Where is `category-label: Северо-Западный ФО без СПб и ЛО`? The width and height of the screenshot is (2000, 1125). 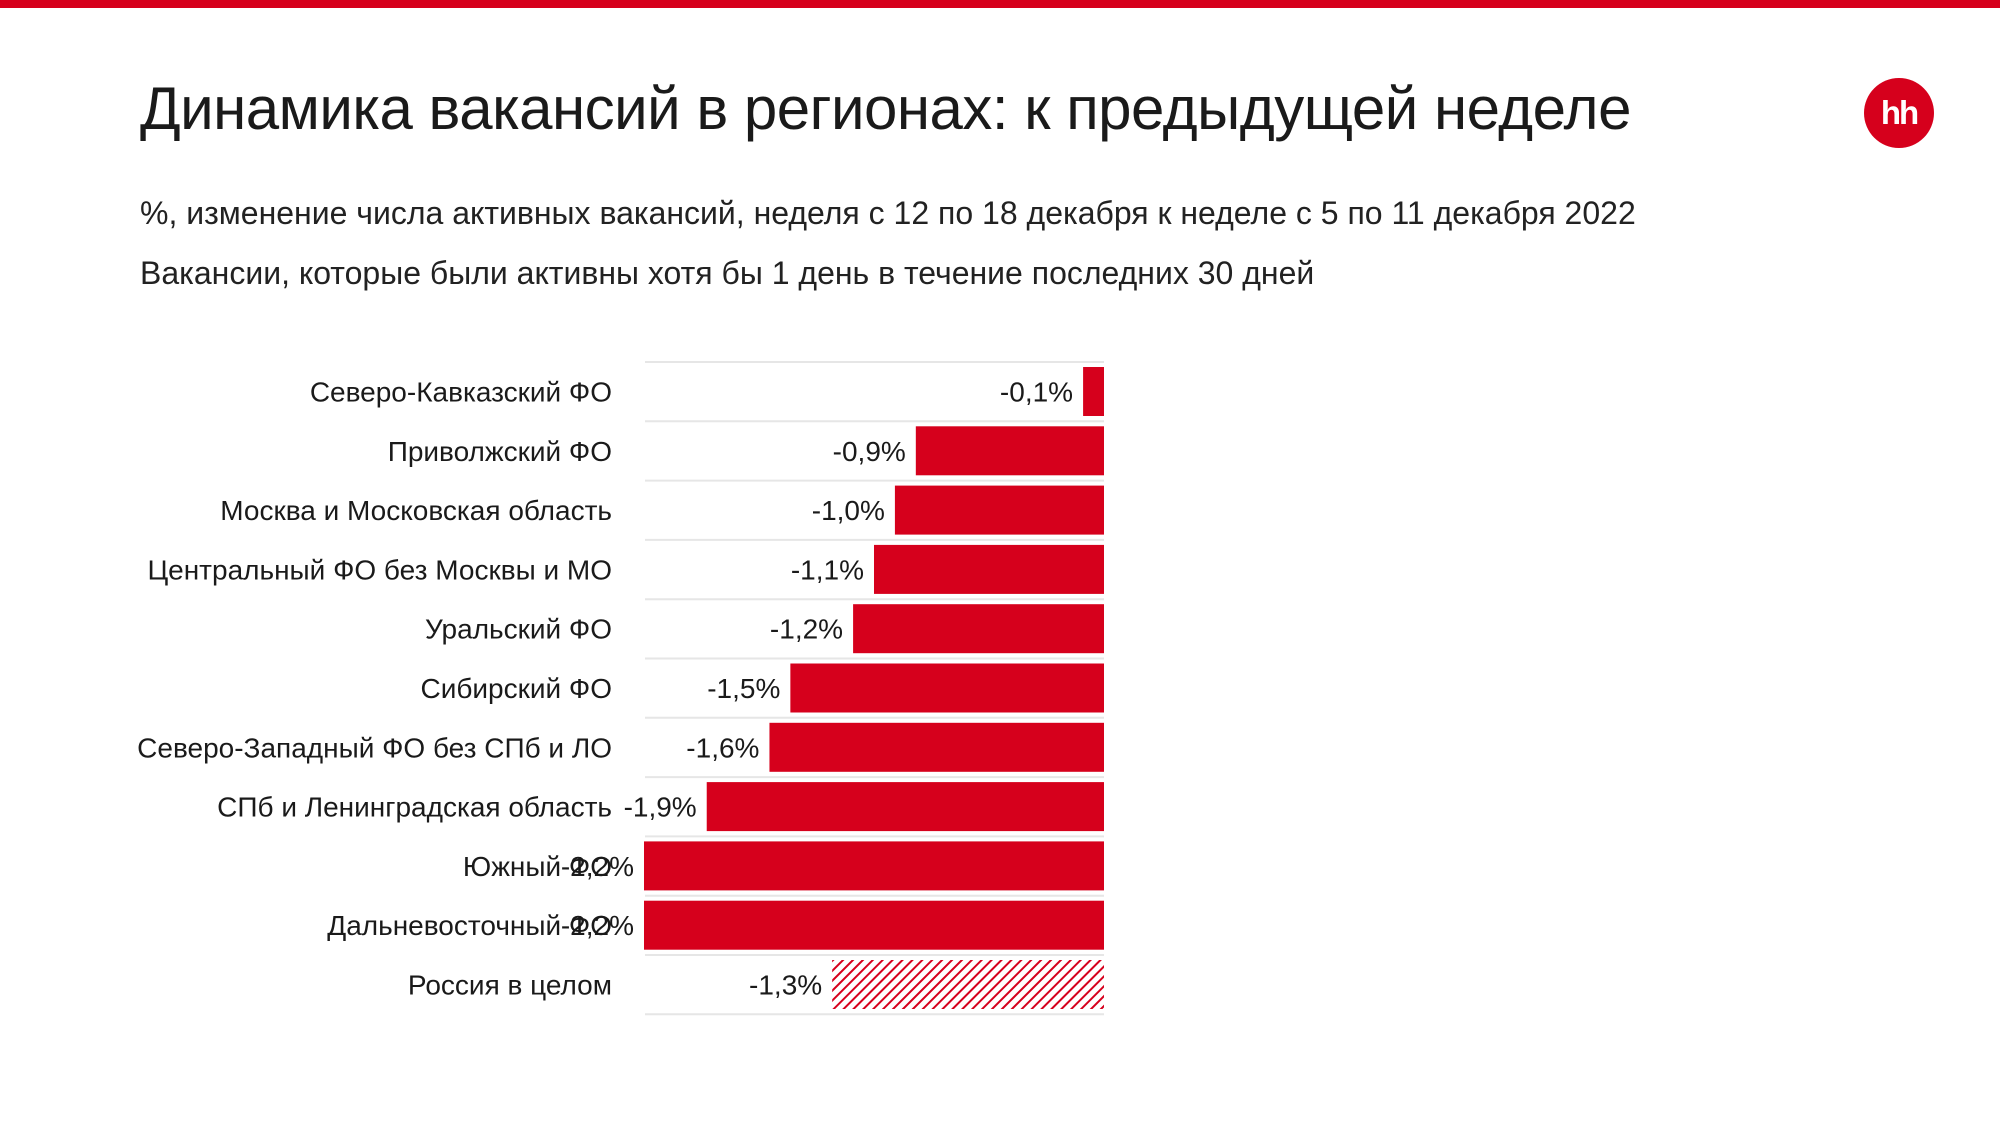 category-label: Северо-Западный ФО без СПб и ЛО is located at coordinates (374, 747).